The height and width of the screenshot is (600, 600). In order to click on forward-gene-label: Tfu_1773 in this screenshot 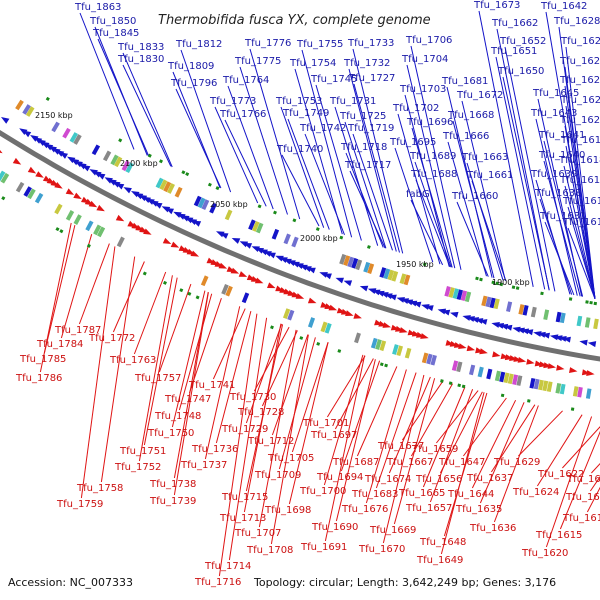, I will do `click(232, 101)`.